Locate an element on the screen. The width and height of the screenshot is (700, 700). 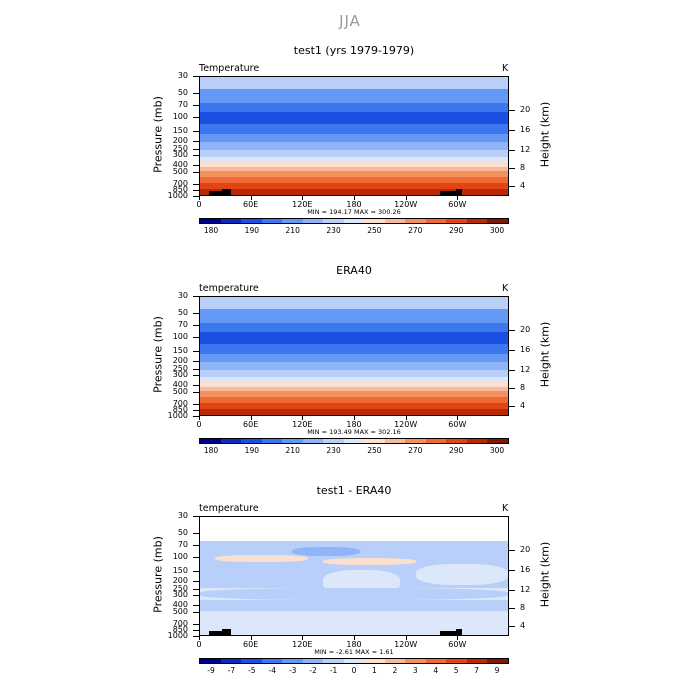
colorbar-label: -1 is located at coordinates (333, 670).